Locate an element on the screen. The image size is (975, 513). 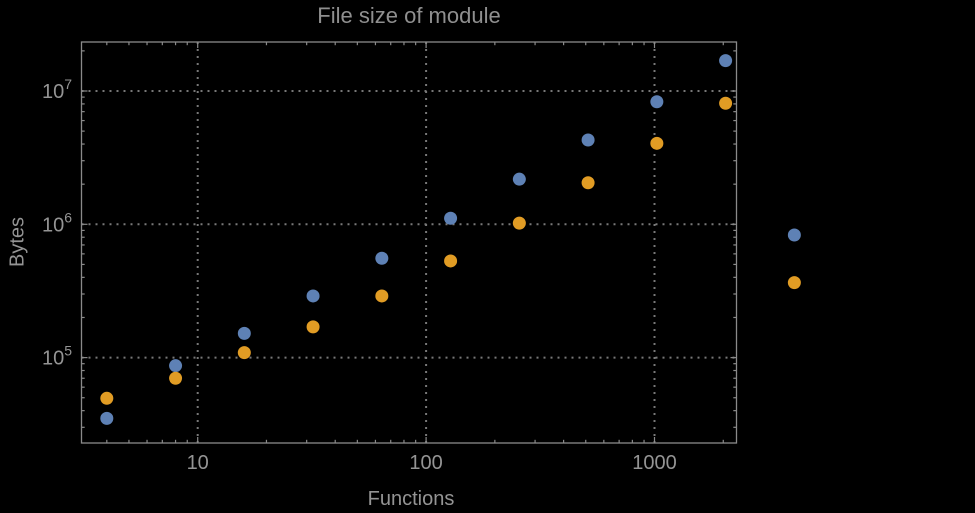
y-tick-label: 10⁵ is located at coordinates (57, 356).